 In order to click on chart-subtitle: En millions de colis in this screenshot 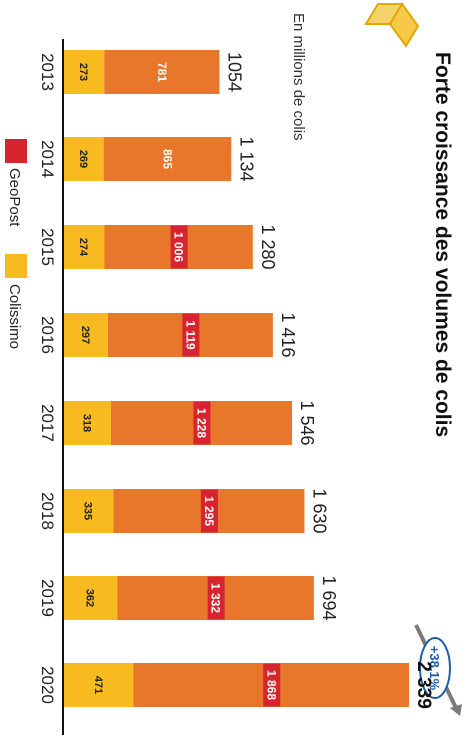, I will do `click(298, 77)`.